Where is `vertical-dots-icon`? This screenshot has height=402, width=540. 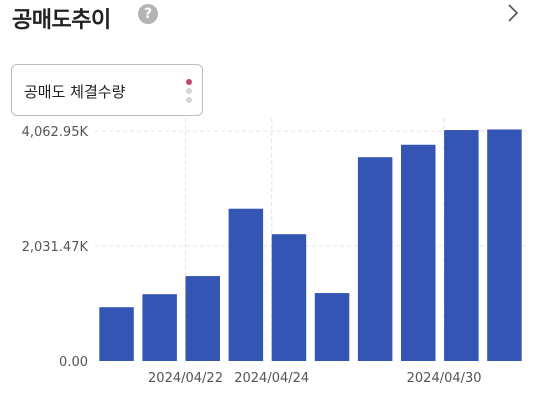
vertical-dots-icon is located at coordinates (190, 92).